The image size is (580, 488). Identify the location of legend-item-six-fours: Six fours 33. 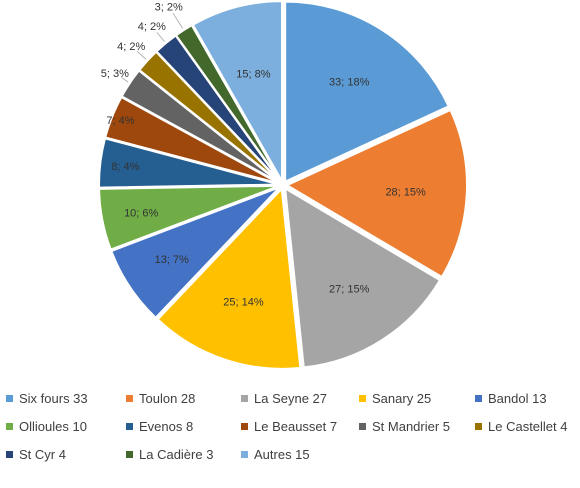
(66, 398).